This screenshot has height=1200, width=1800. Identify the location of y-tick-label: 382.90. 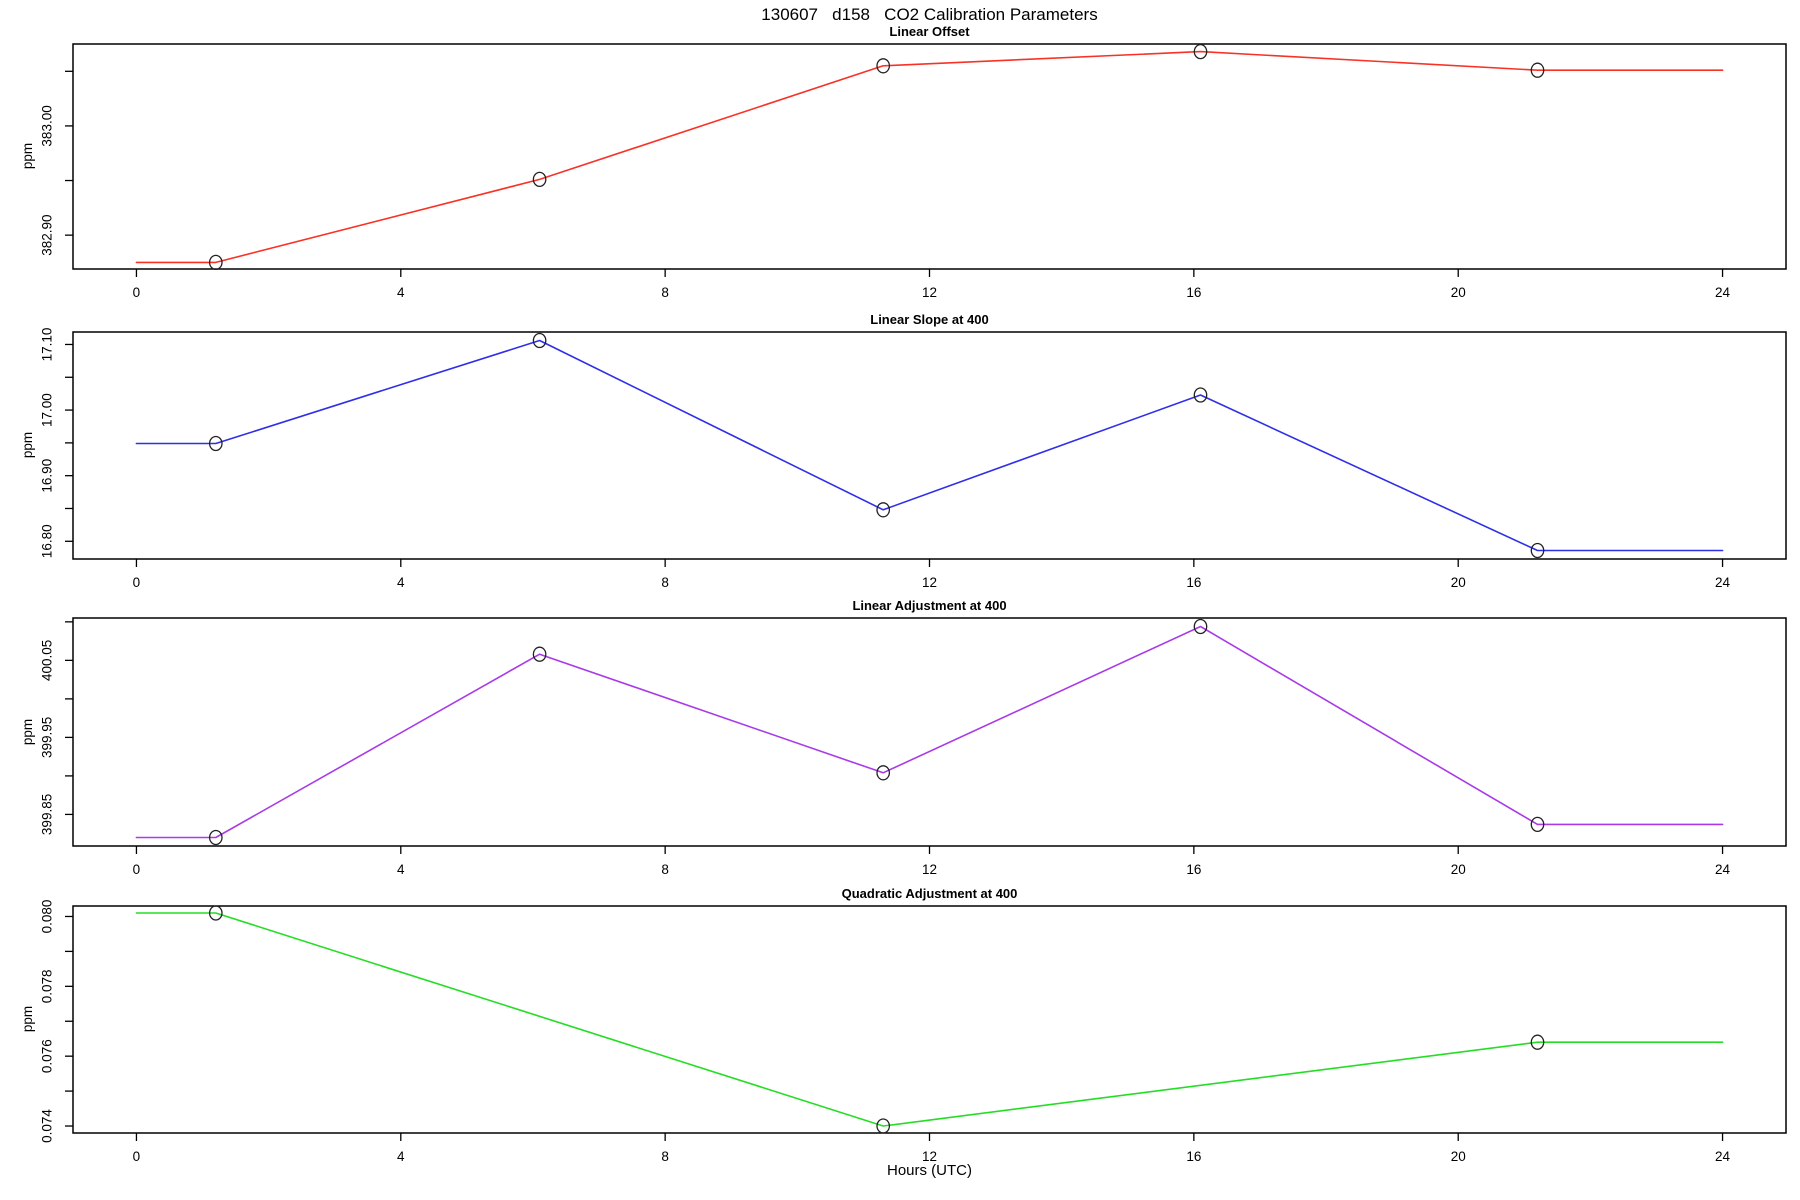
(47, 234).